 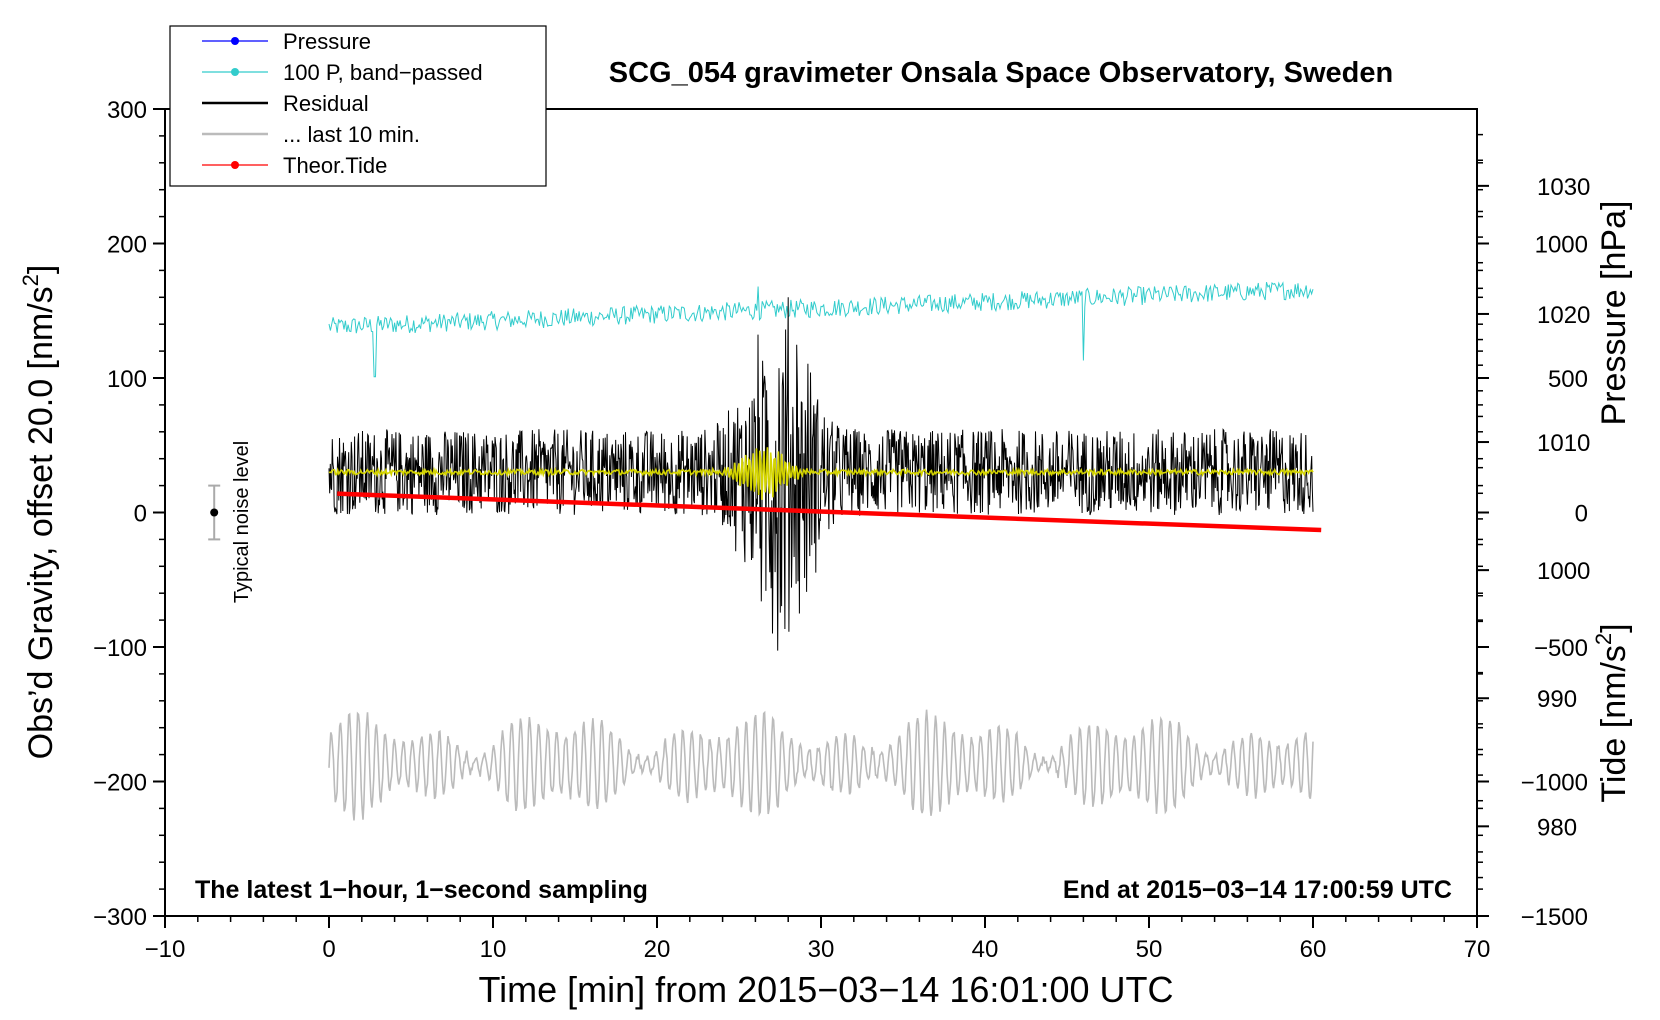 I want to click on y-tick-label: −200, so click(x=120, y=783).